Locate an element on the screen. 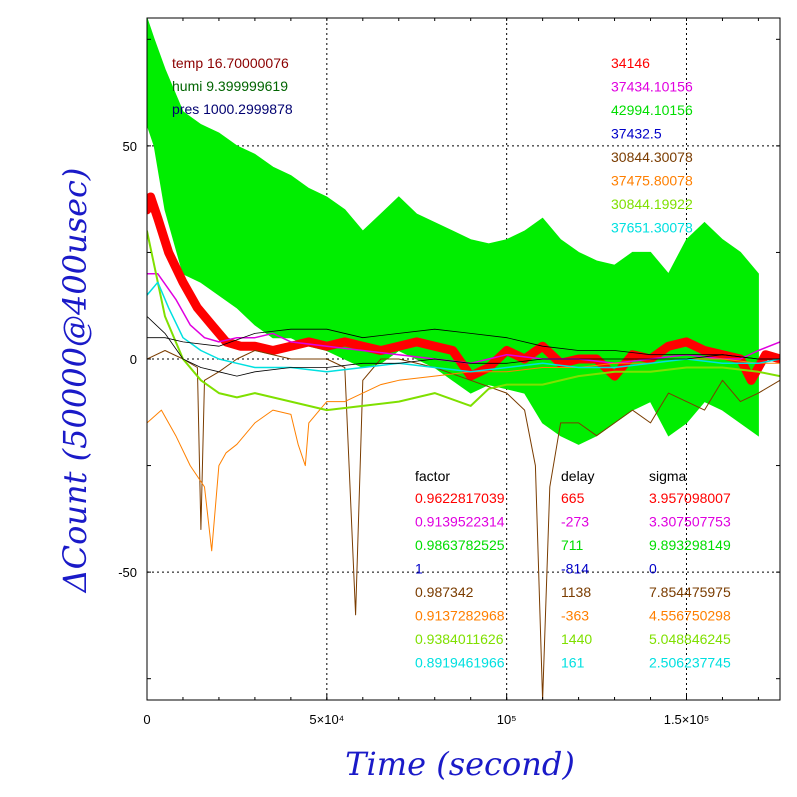 The width and height of the screenshot is (797, 797). table-cell-delay: 1138 is located at coordinates (576, 592).